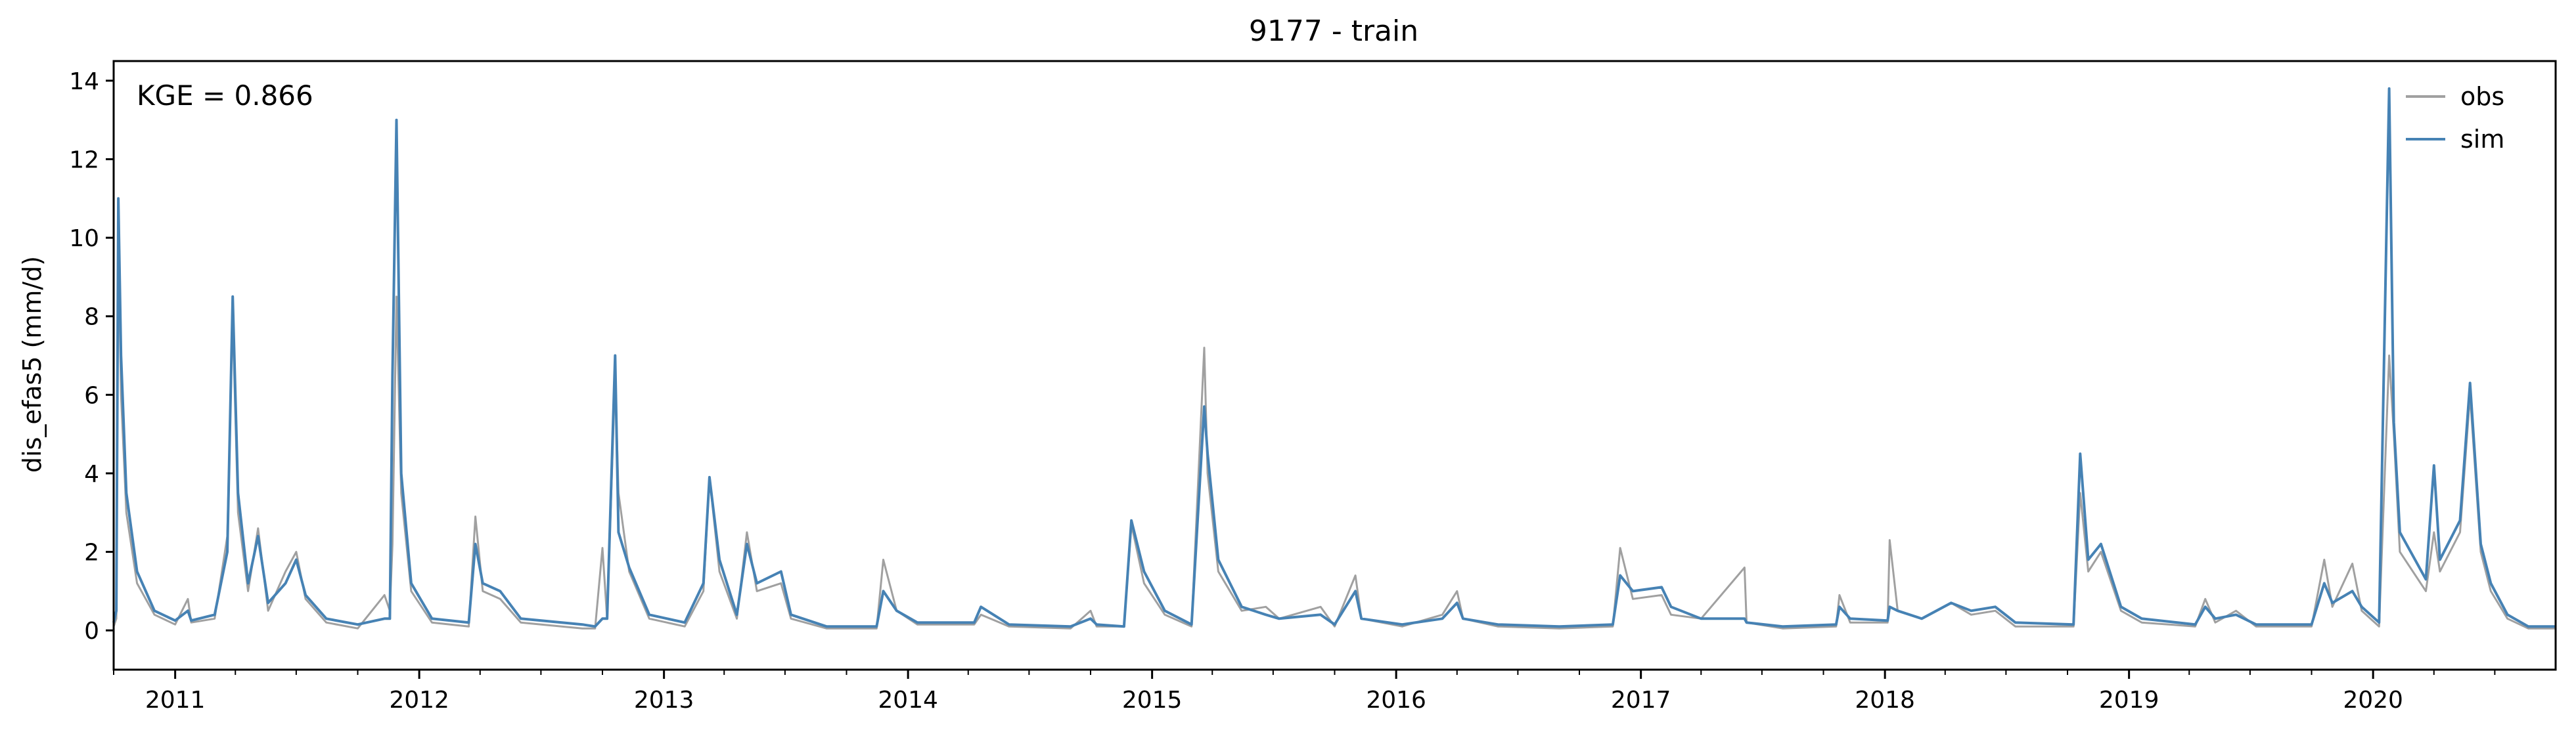 The image size is (2576, 734). What do you see at coordinates (175, 700) in the screenshot?
I see `x-tick-label: 2011` at bounding box center [175, 700].